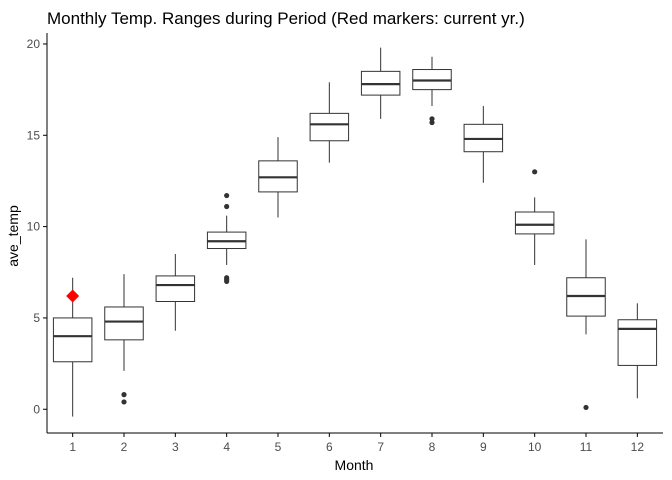  Describe the element at coordinates (483, 447) in the screenshot. I see `x-tick-label-9: 9` at that location.